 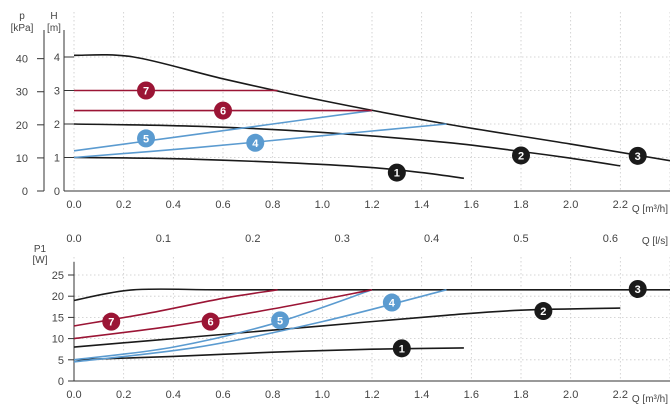 I want to click on p1-tick-label: 0, so click(x=61, y=382).